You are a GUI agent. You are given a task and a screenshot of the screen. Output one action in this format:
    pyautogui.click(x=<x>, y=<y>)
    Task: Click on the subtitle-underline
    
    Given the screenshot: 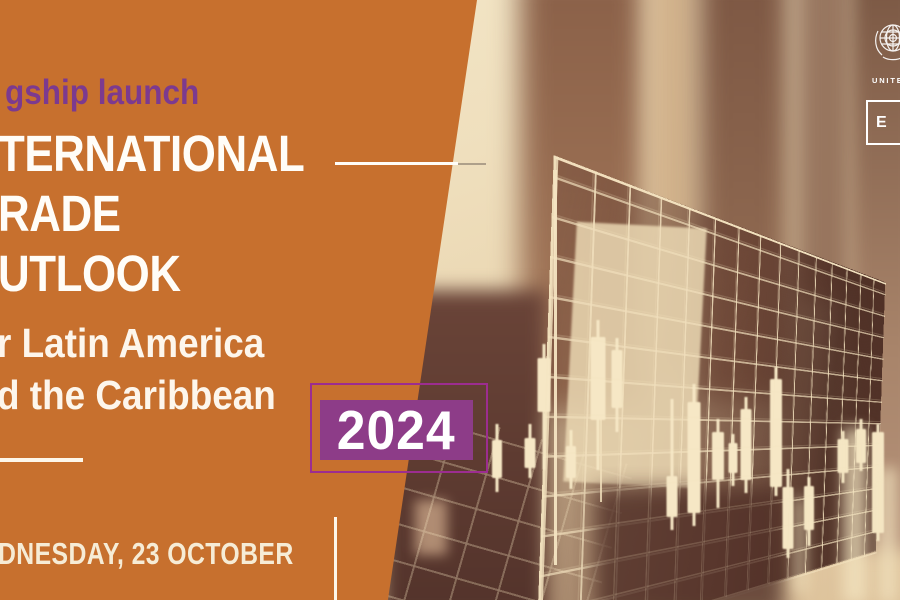 What is the action you would take?
    pyautogui.click(x=41, y=460)
    